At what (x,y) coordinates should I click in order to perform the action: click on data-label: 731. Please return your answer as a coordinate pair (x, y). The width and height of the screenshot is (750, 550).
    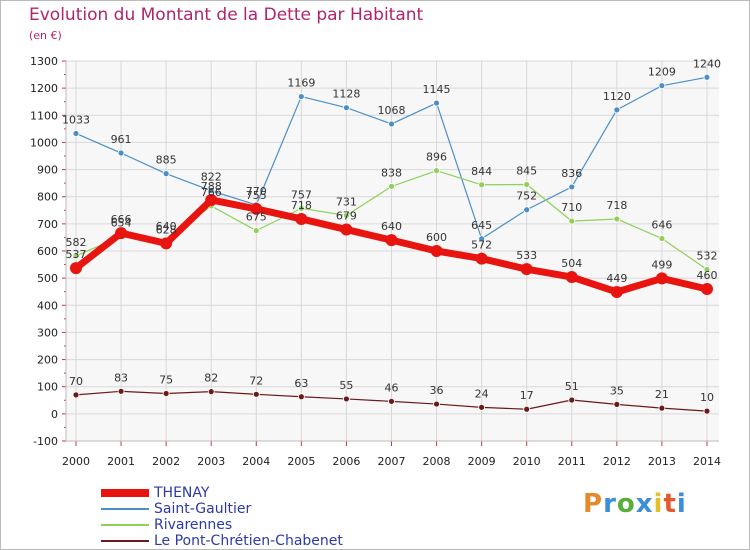
    Looking at the image, I should click on (346, 201).